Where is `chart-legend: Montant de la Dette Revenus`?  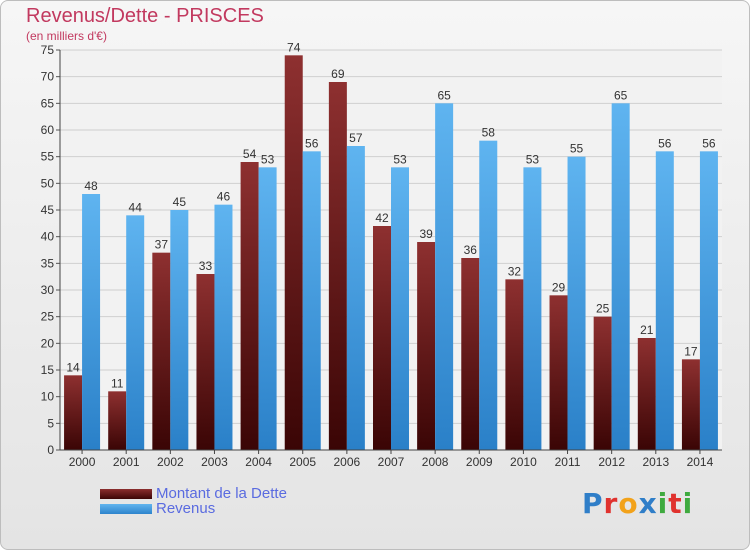 chart-legend: Montant de la Dette Revenus is located at coordinates (193, 501).